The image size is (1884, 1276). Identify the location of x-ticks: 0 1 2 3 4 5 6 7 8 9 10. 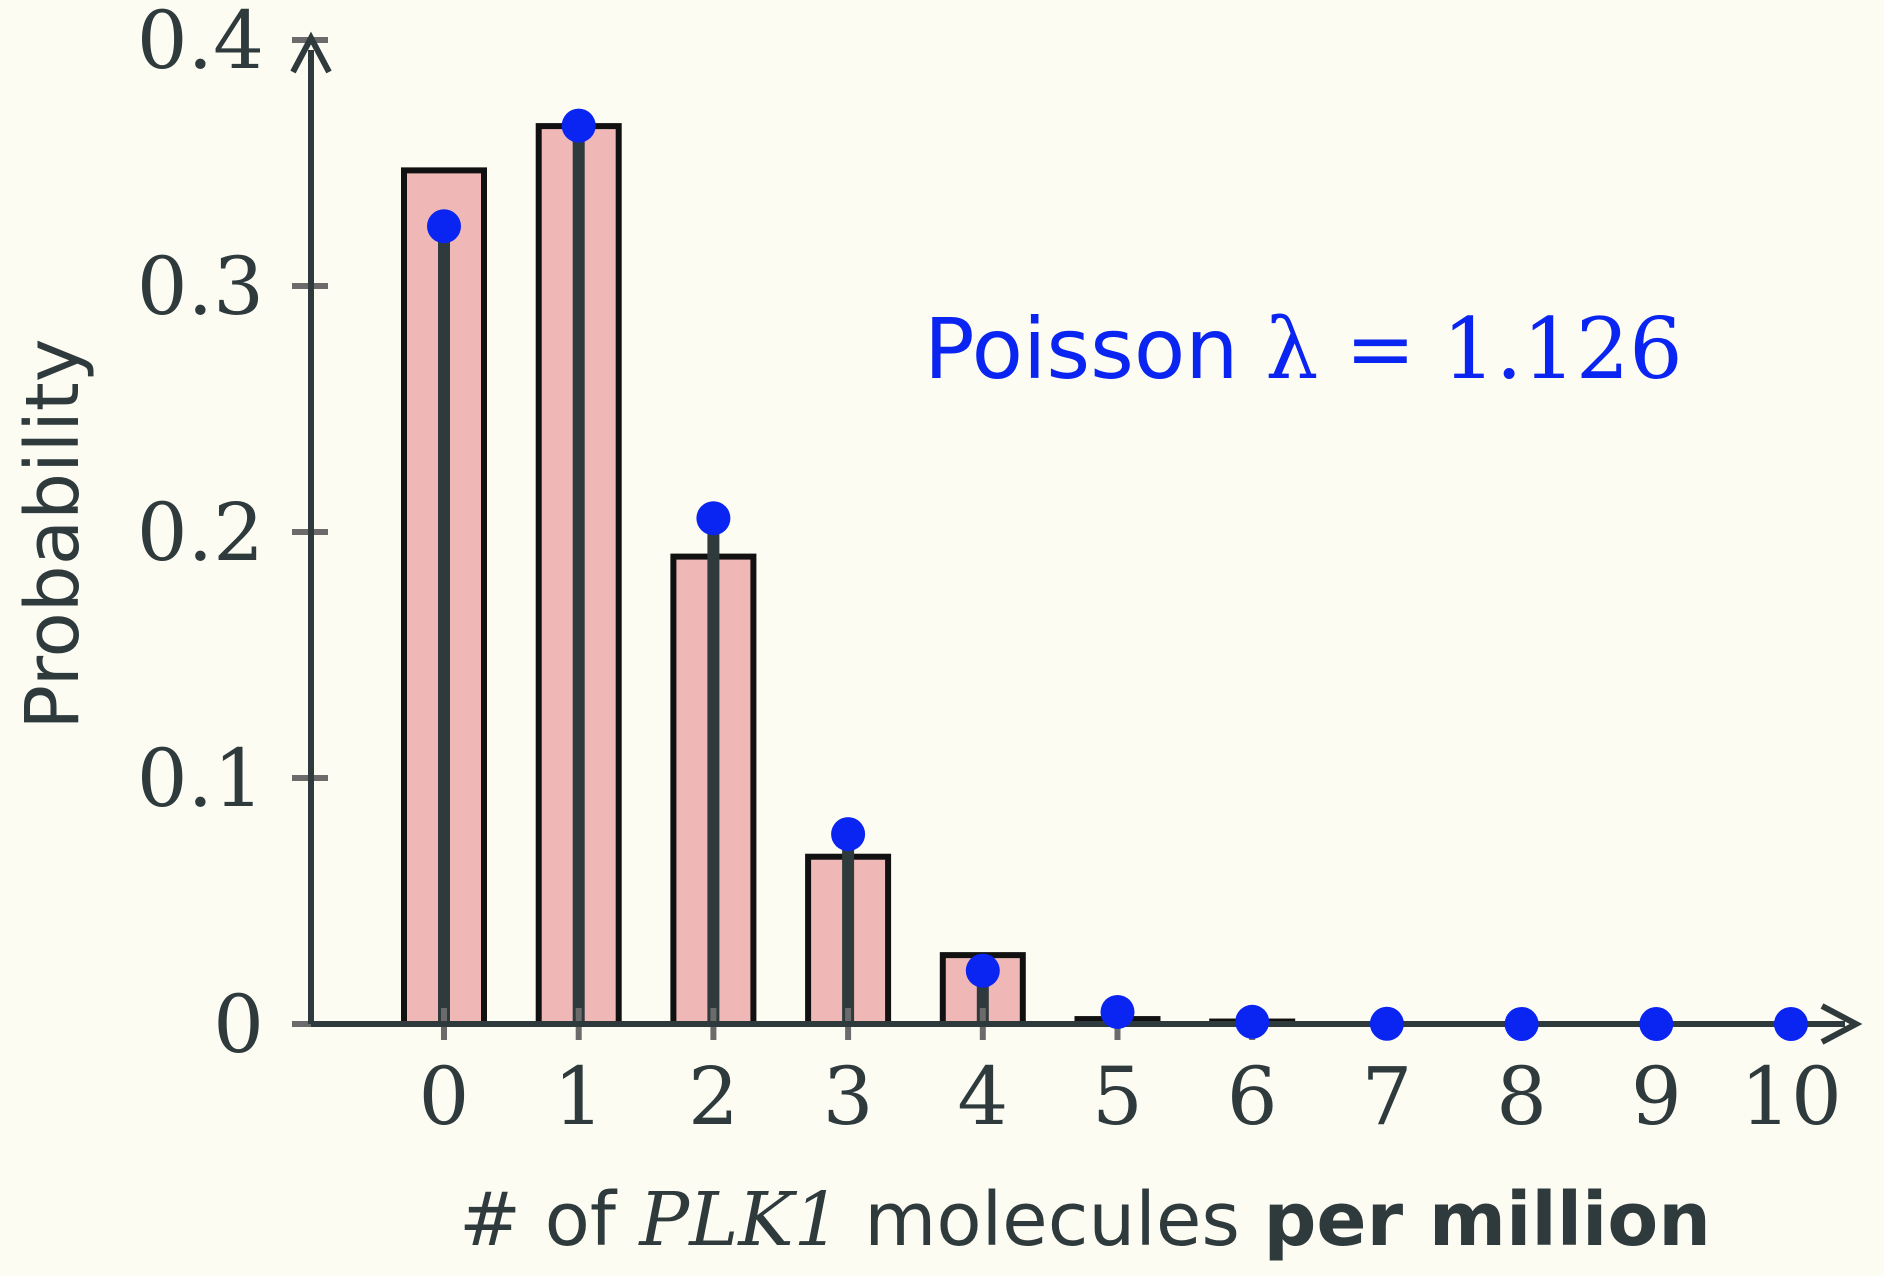
(1130, 1075).